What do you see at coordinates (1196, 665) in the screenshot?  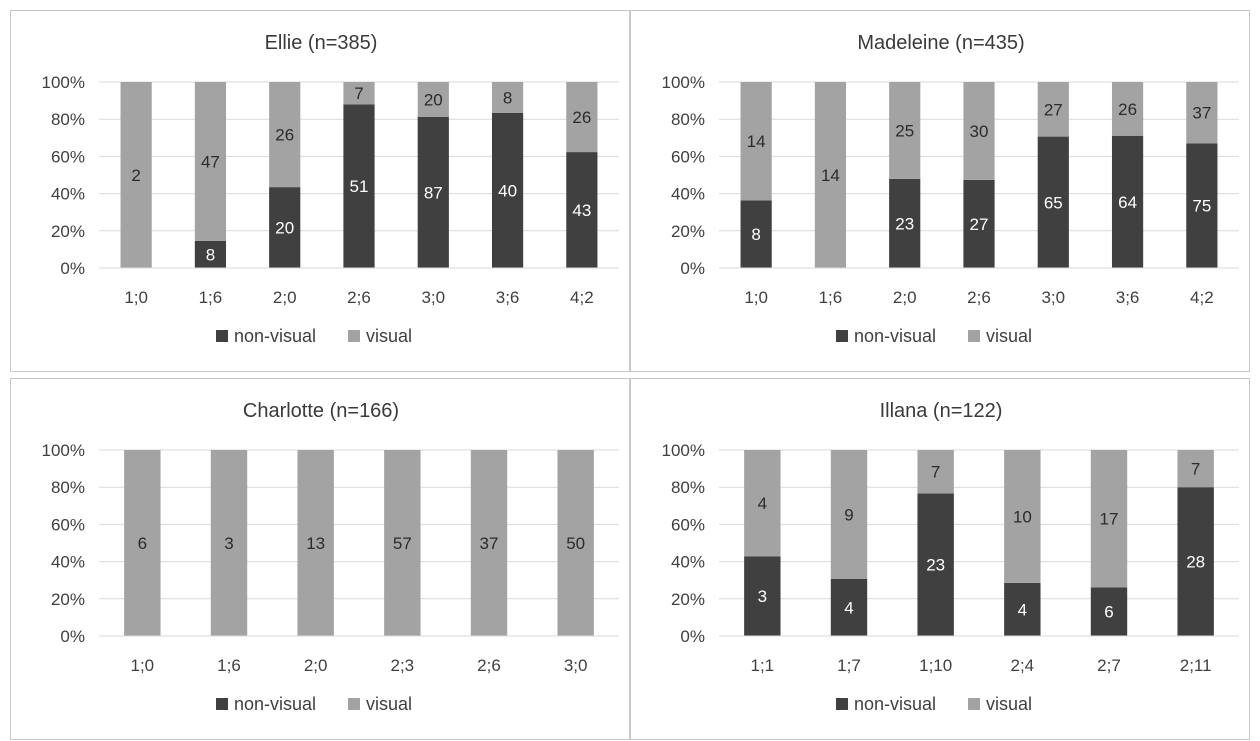 I see `x-tick-label: 2;11` at bounding box center [1196, 665].